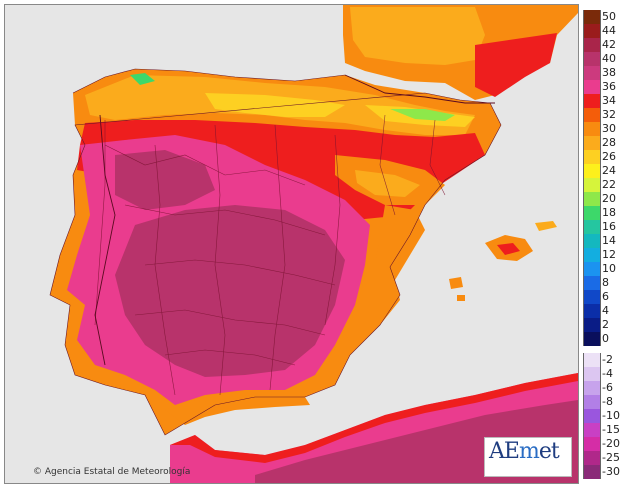 Image resolution: width=630 pixels, height=500 pixels. What do you see at coordinates (592, 472) in the screenshot?
I see `legend-swatch--30` at bounding box center [592, 472].